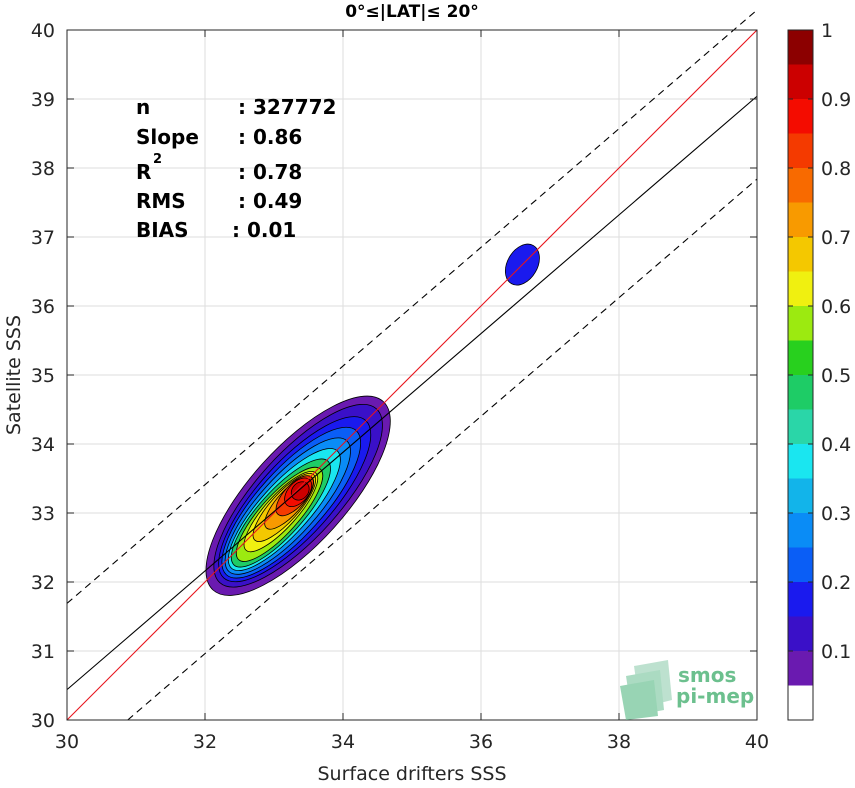 The height and width of the screenshot is (788, 855). Describe the element at coordinates (827, 31) in the screenshot. I see `colorbar-tick-label: 1` at that location.